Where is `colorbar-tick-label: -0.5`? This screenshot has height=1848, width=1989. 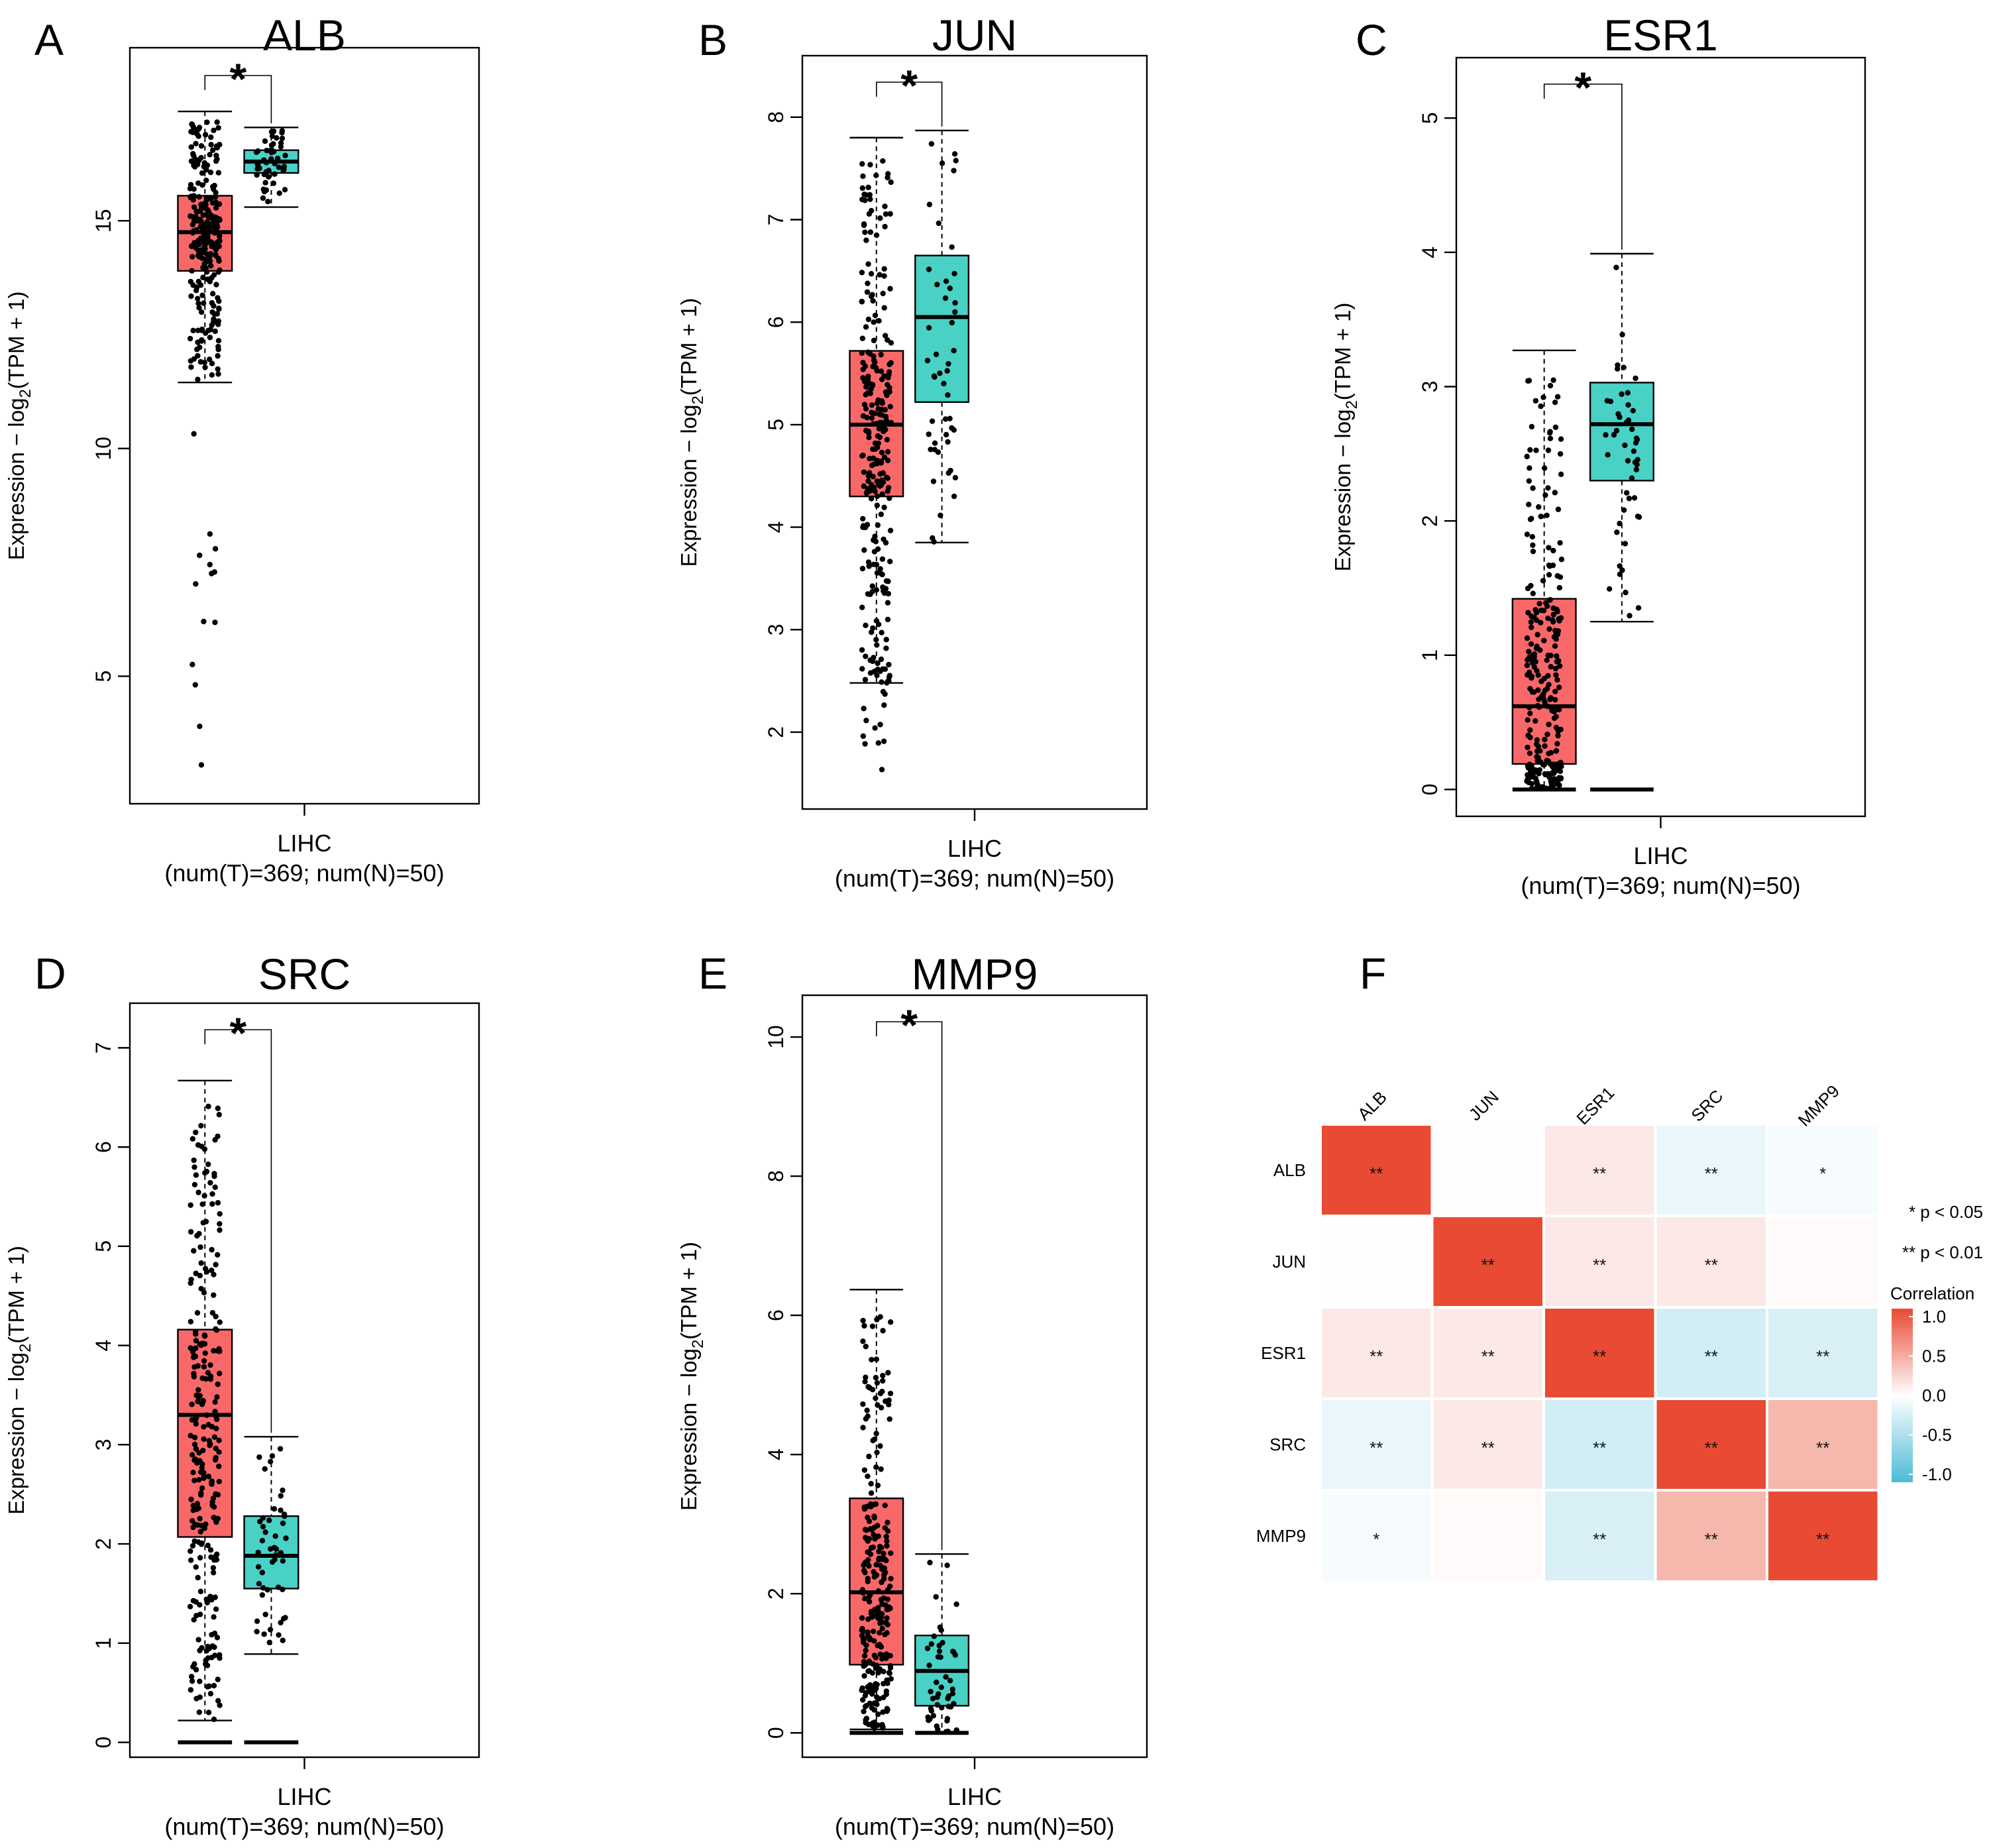 colorbar-tick-label: -0.5 is located at coordinates (1937, 1435).